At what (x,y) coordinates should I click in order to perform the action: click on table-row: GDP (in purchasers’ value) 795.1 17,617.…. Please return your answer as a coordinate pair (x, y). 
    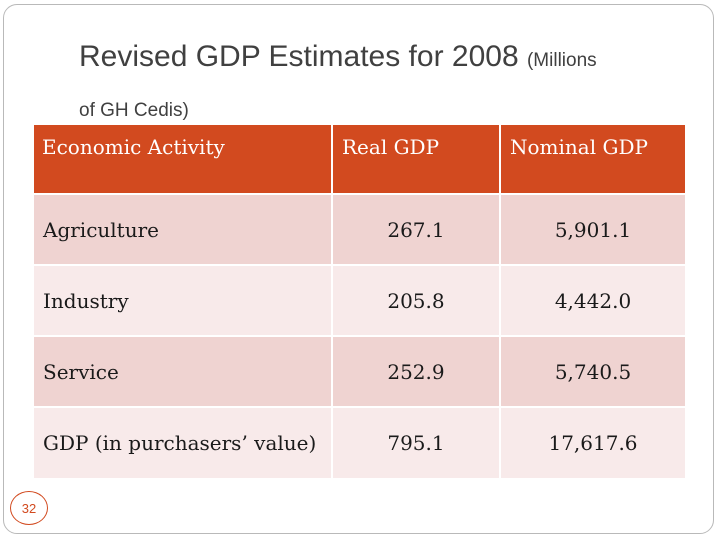
    Looking at the image, I should click on (359, 442).